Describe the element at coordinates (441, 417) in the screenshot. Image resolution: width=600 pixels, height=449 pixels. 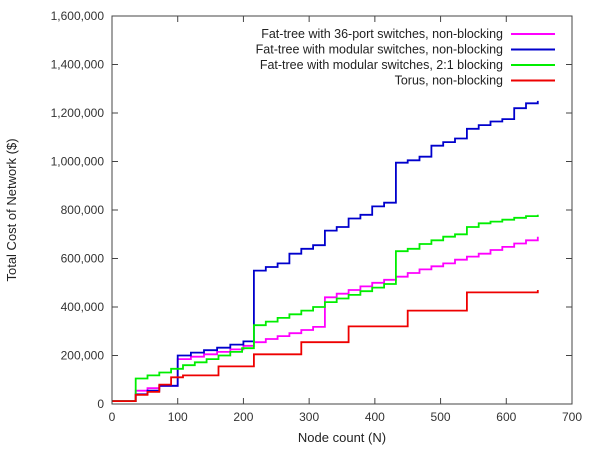
I see `x-tick-label: 500` at that location.